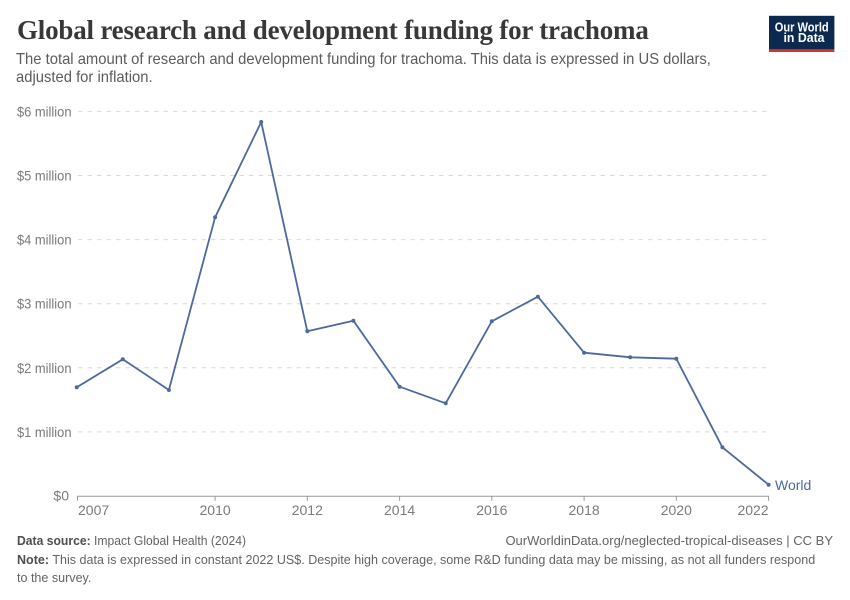  I want to click on svg-text: 2020, so click(676, 510).